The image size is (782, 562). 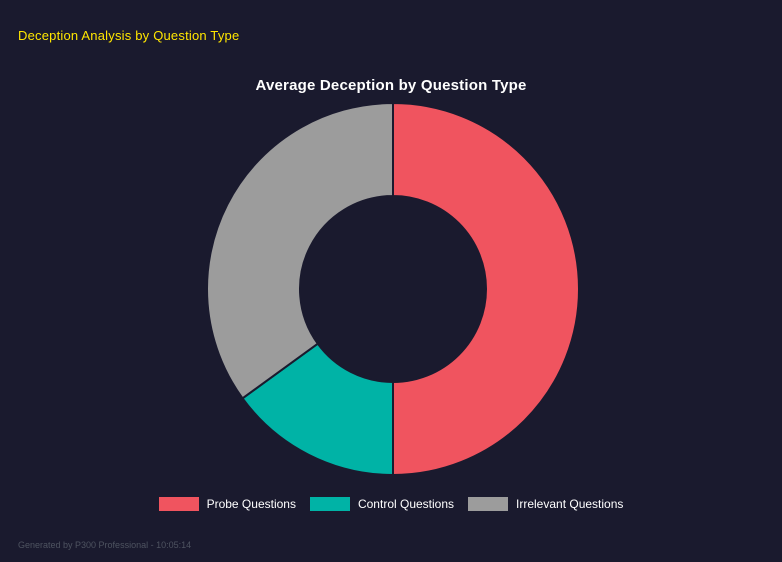 I want to click on donut-segment-irrelevant-questions, so click(x=300, y=250).